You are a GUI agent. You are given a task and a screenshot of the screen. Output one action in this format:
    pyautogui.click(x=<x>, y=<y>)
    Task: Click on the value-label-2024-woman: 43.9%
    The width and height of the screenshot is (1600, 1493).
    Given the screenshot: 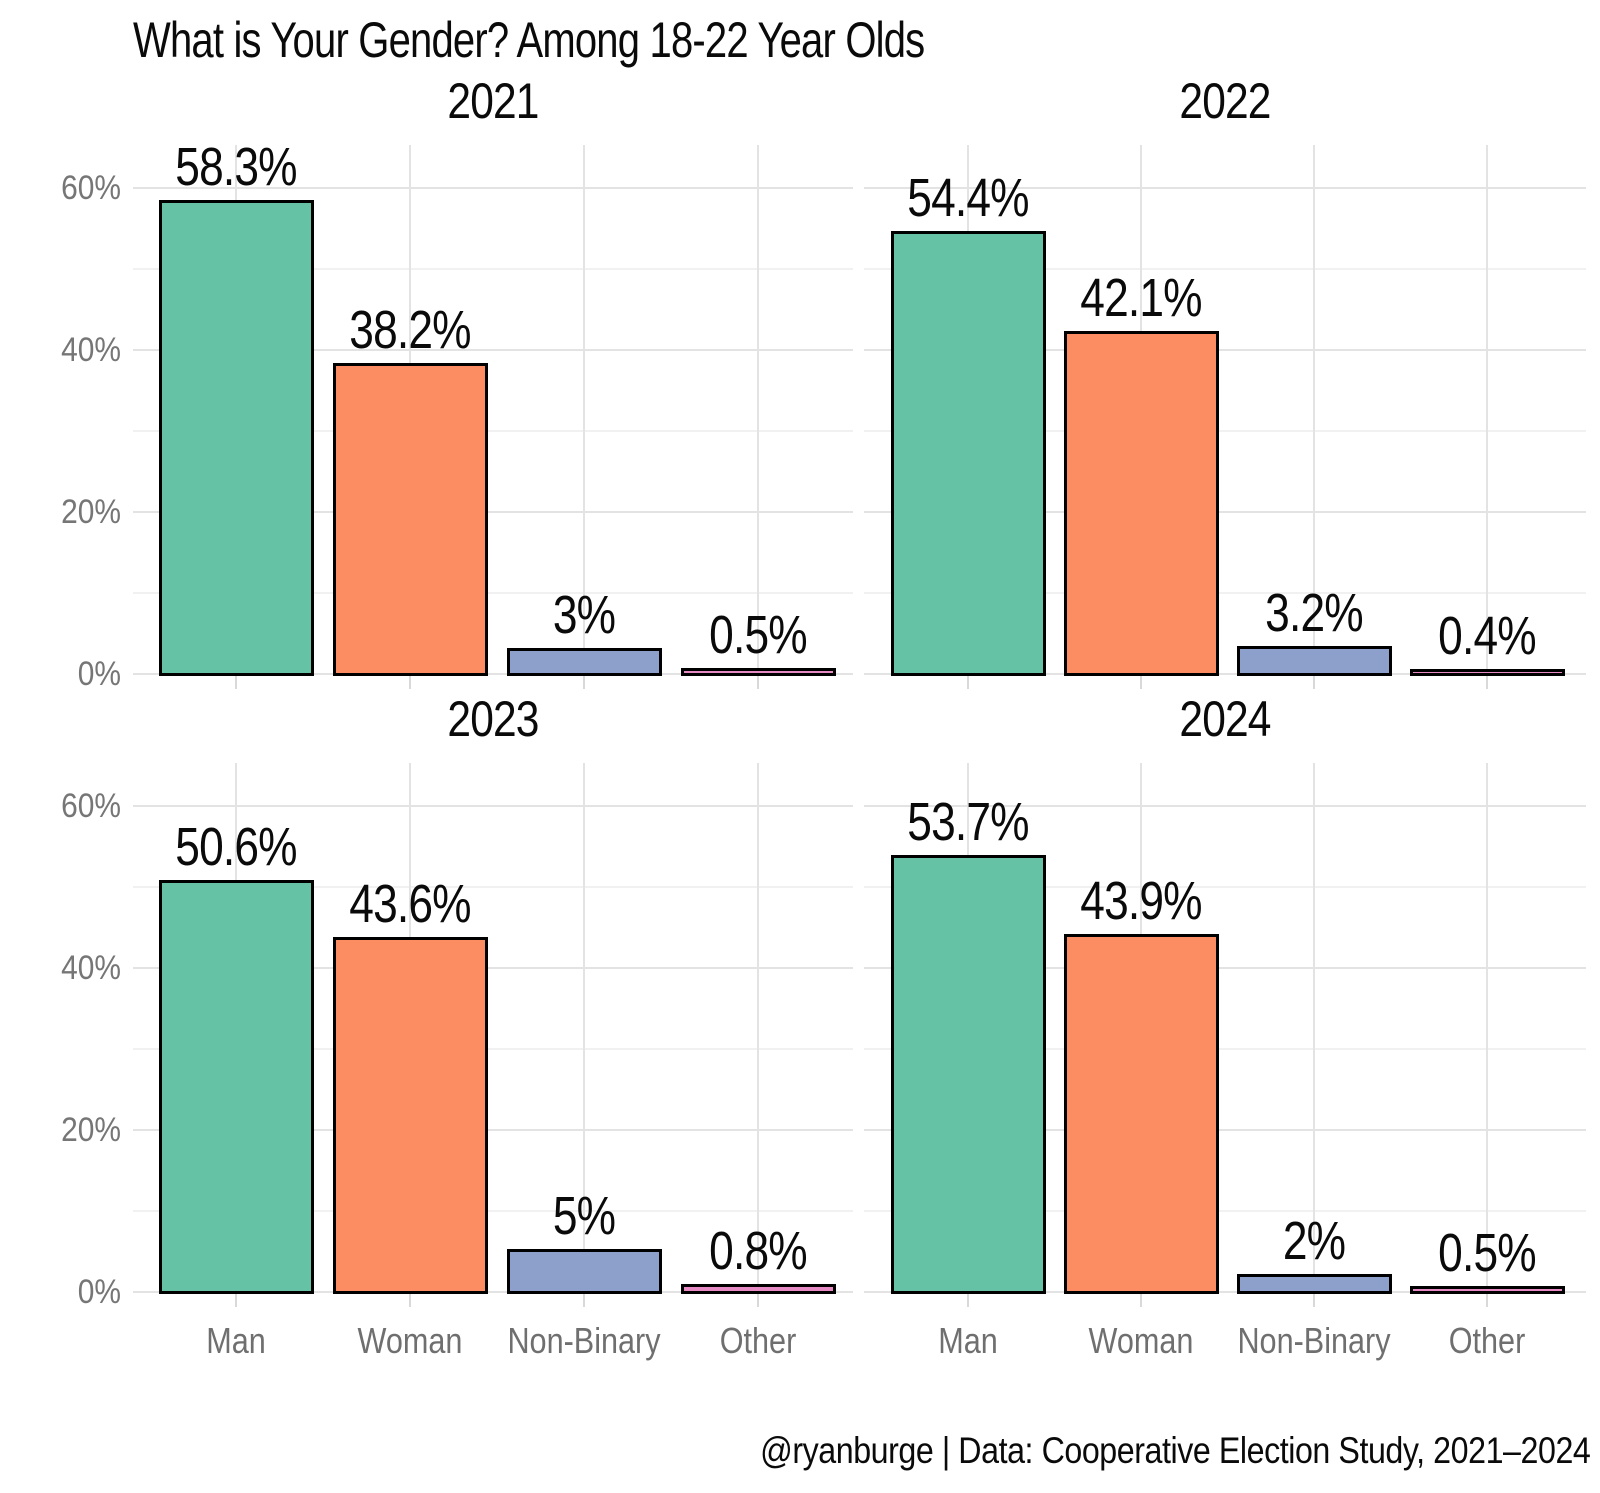 What is the action you would take?
    pyautogui.click(x=1141, y=901)
    